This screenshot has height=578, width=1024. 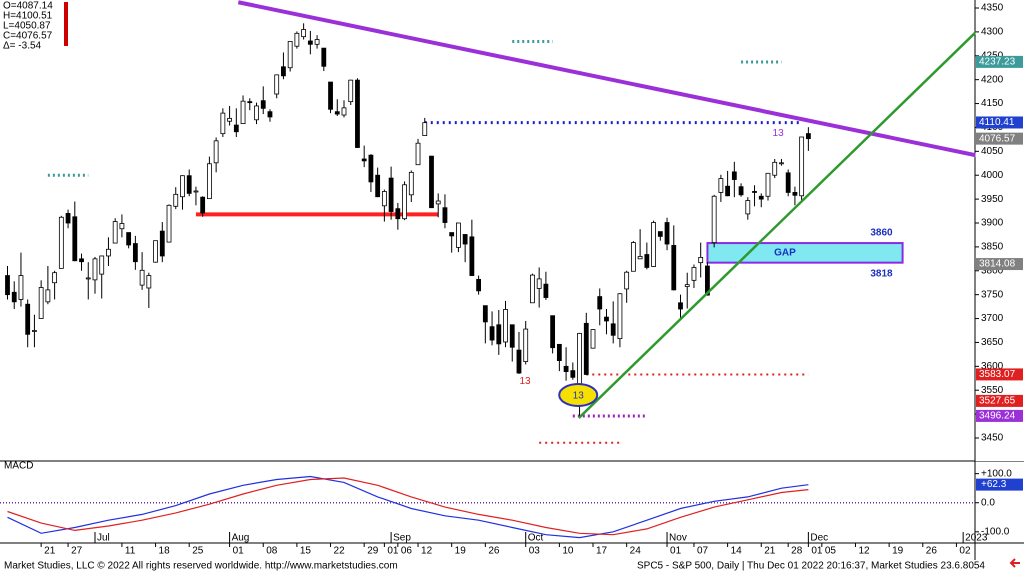 I want to click on header-bar, so click(x=66, y=24).